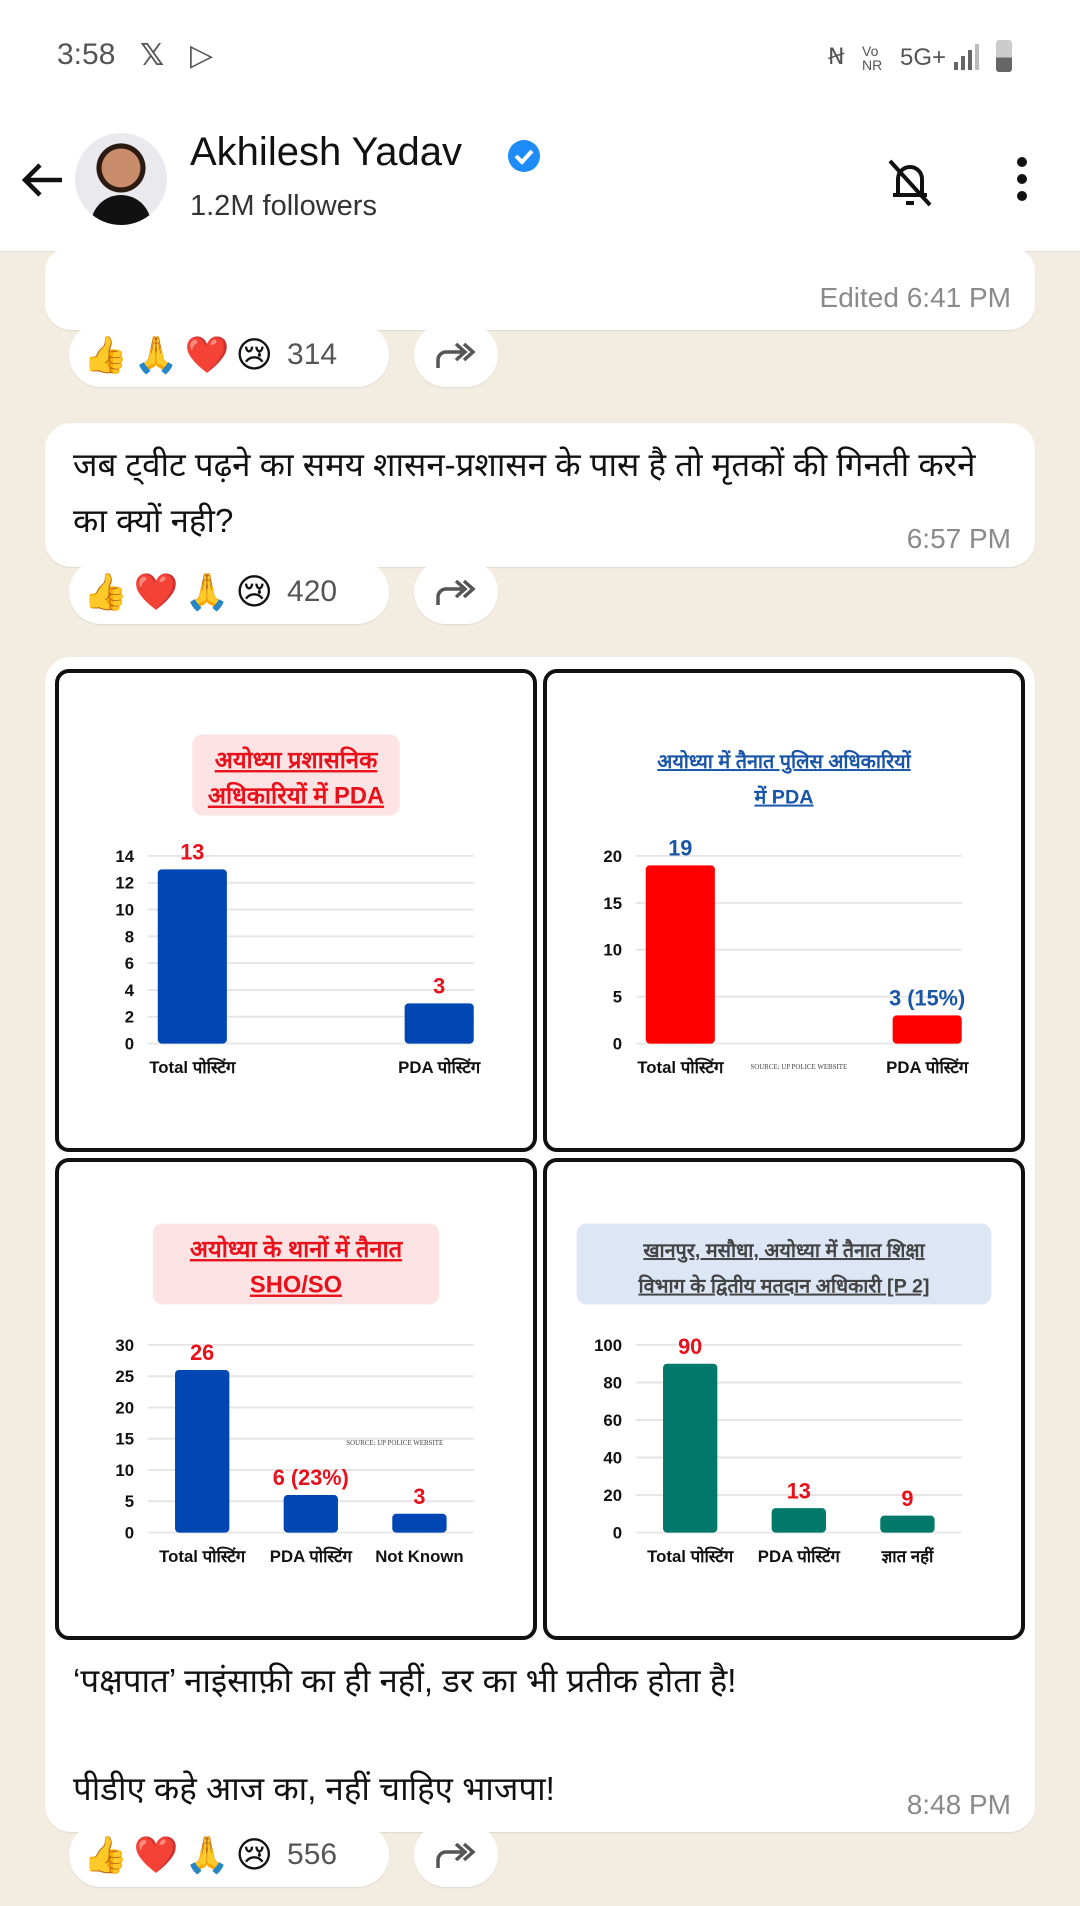  Describe the element at coordinates (229, 592) in the screenshot. I see `reactions-pill: 👍 ❤️ 🙏 😢 420` at that location.